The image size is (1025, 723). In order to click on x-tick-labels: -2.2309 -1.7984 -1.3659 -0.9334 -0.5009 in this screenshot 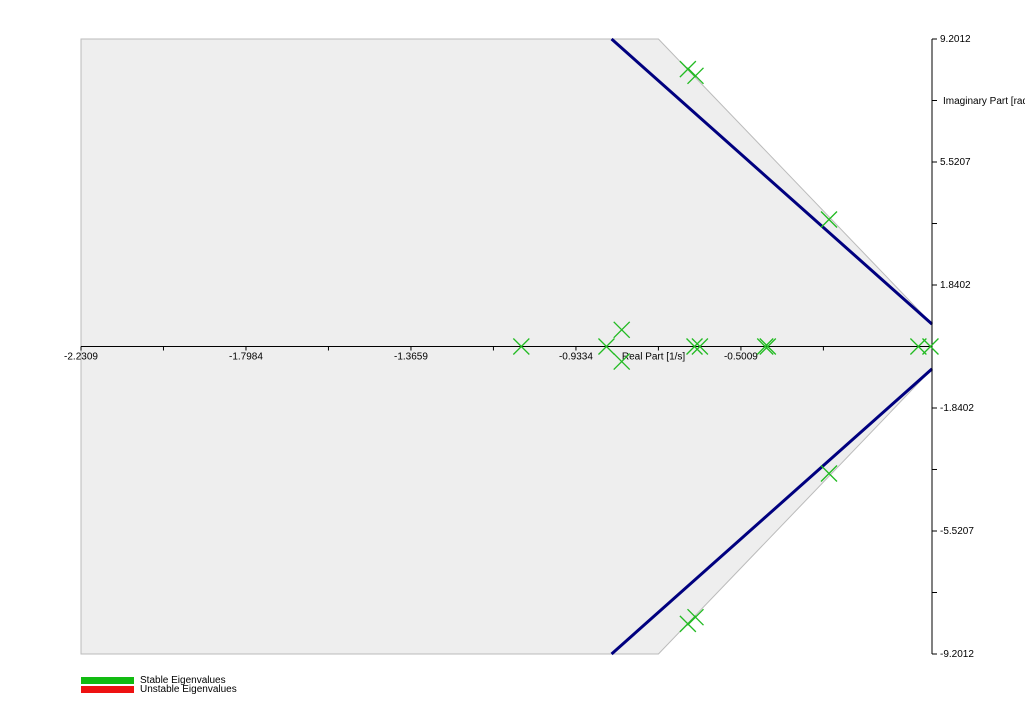, I will do `click(411, 357)`.